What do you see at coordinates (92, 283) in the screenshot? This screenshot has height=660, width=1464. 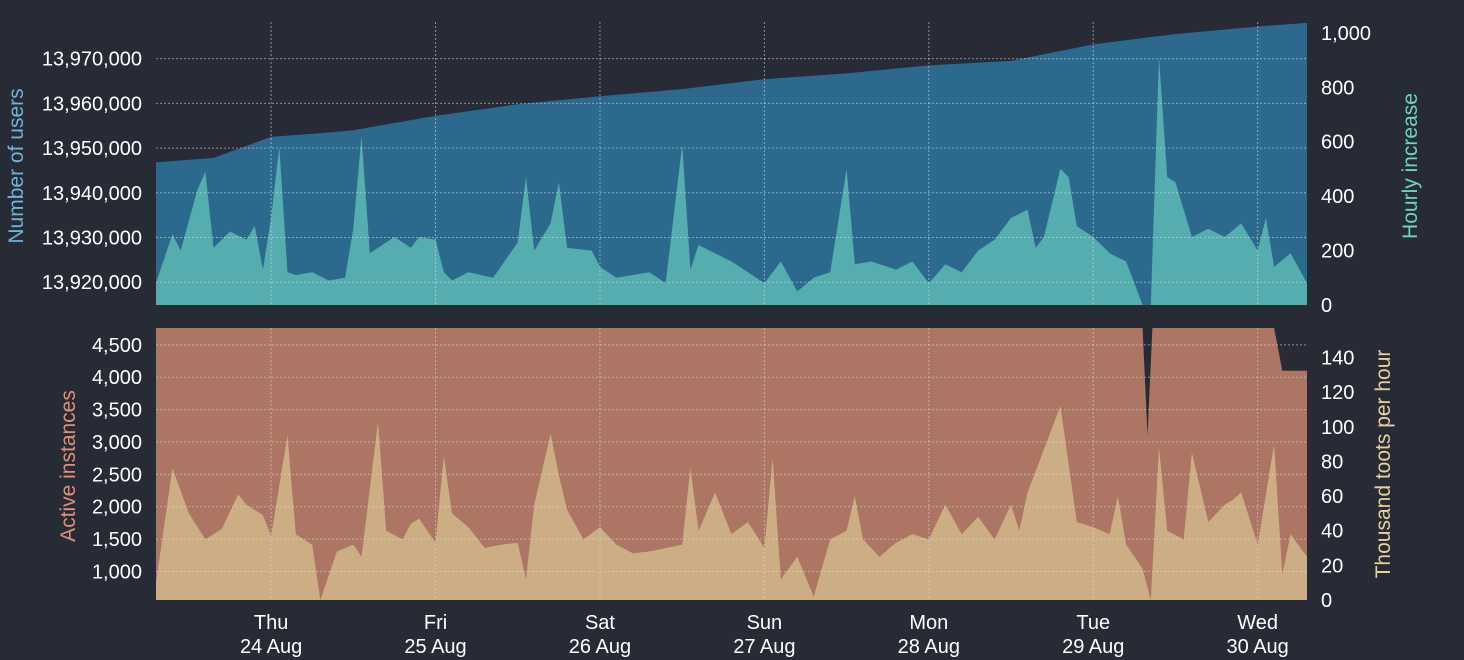 I see `left-tick-label: 13,920,000` at bounding box center [92, 283].